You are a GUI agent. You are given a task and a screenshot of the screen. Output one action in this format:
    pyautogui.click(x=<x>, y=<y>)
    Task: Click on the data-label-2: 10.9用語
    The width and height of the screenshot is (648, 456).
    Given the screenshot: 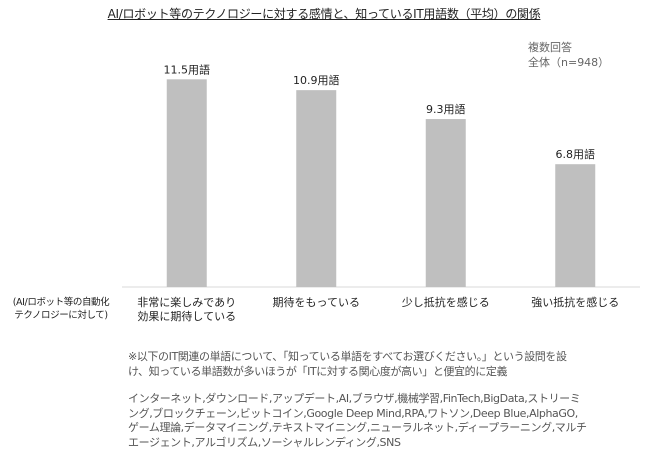 What is the action you would take?
    pyautogui.click(x=316, y=80)
    